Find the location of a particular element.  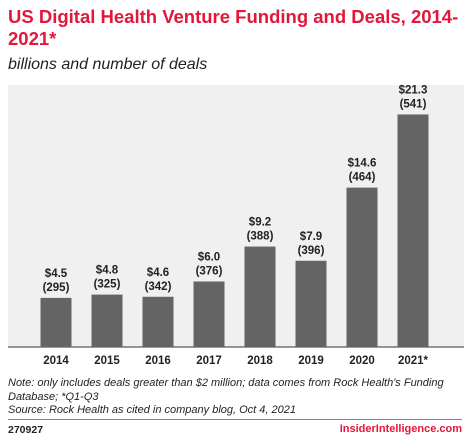

bar-2015 is located at coordinates (107, 320).